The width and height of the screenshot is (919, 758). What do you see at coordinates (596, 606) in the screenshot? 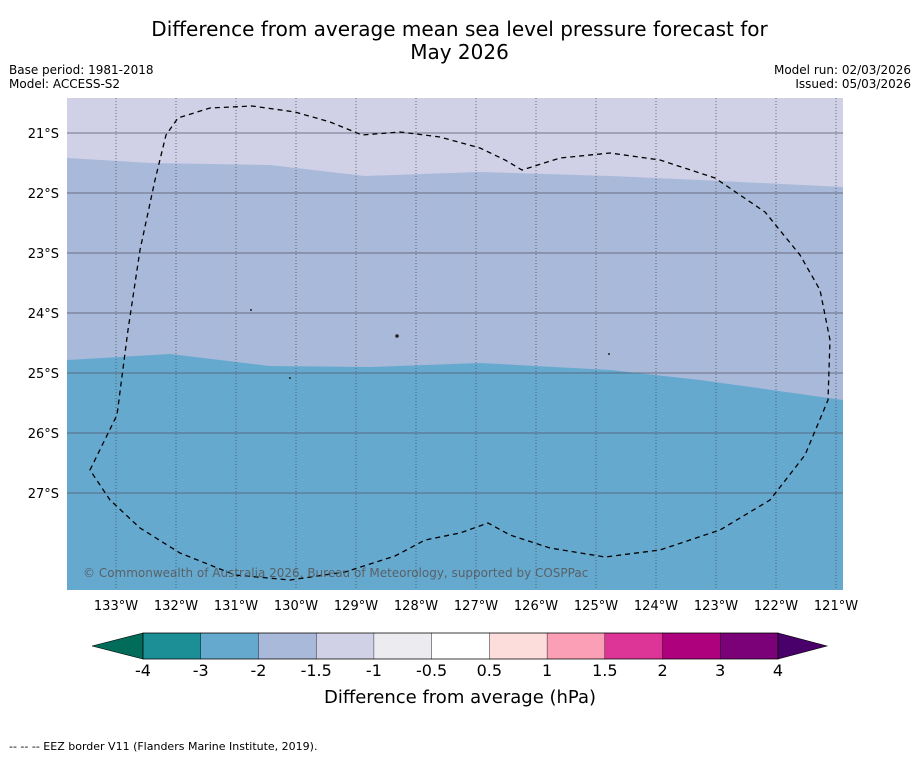
I see `lon-label: 125°W` at bounding box center [596, 606].